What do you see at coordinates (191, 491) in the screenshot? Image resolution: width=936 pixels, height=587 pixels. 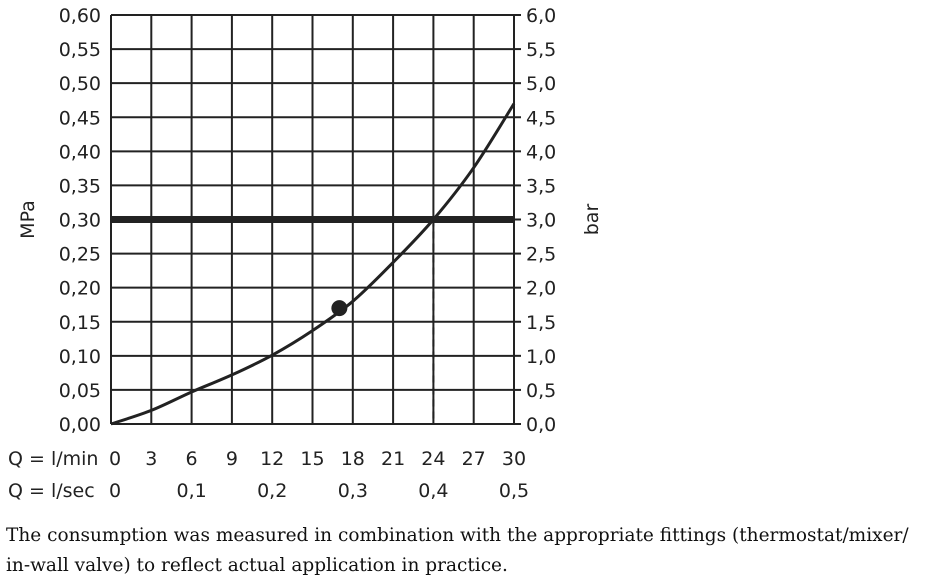 I see `x-lsec-tick-label: 0,1` at bounding box center [191, 491].